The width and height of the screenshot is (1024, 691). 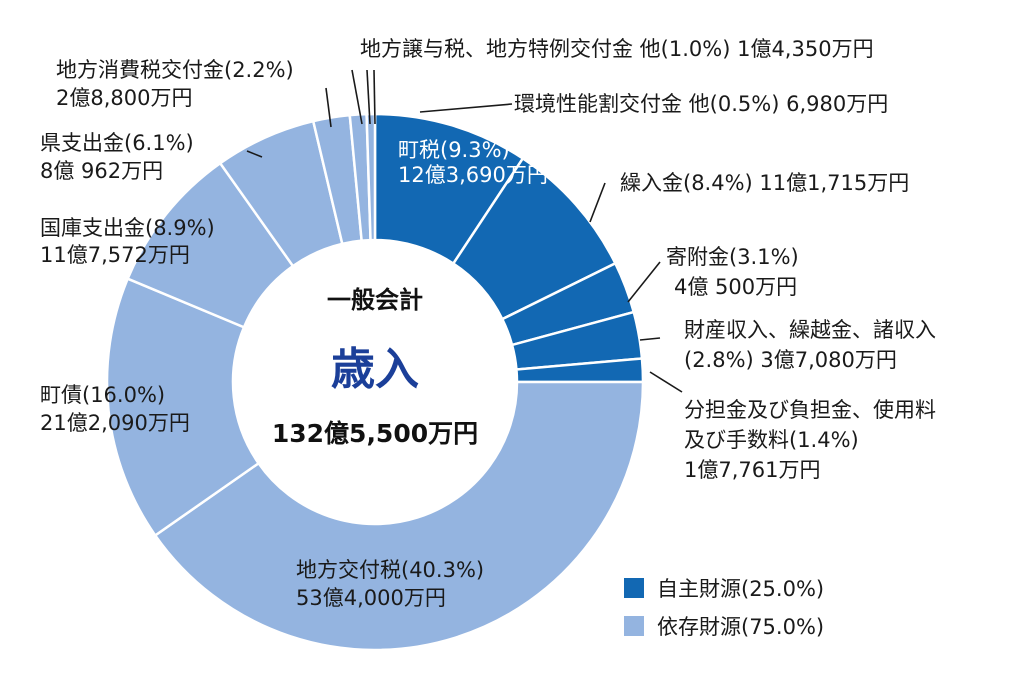 What do you see at coordinates (771, 440) in the screenshot?
I see `label-4-percent: 及び手数料(1.4%)` at bounding box center [771, 440].